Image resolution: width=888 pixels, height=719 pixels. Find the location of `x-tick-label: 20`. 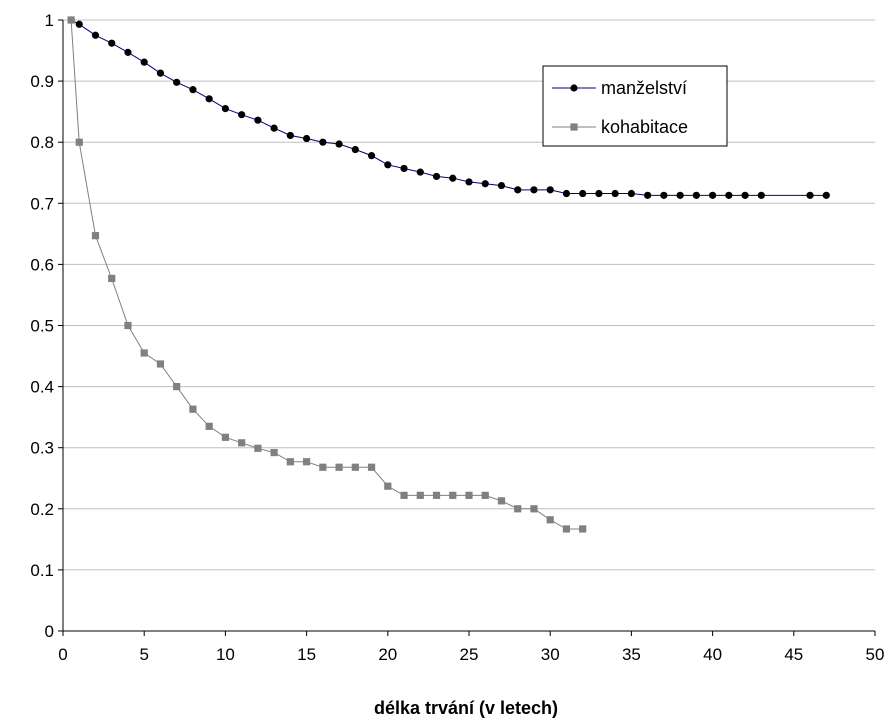

x-tick-label: 20 is located at coordinates (387, 654).